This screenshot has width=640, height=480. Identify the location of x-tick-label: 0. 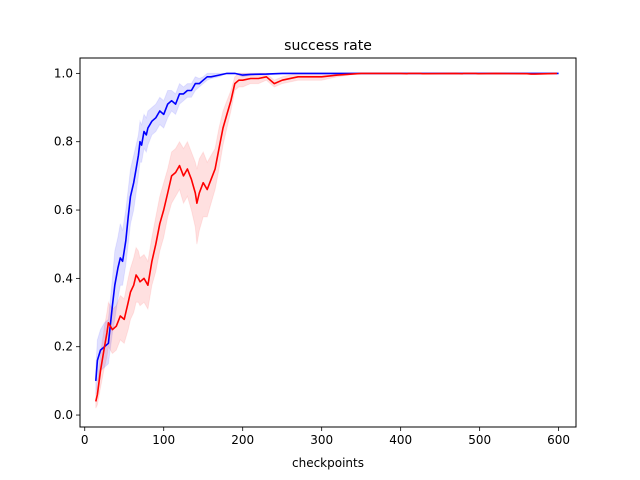
(85, 440).